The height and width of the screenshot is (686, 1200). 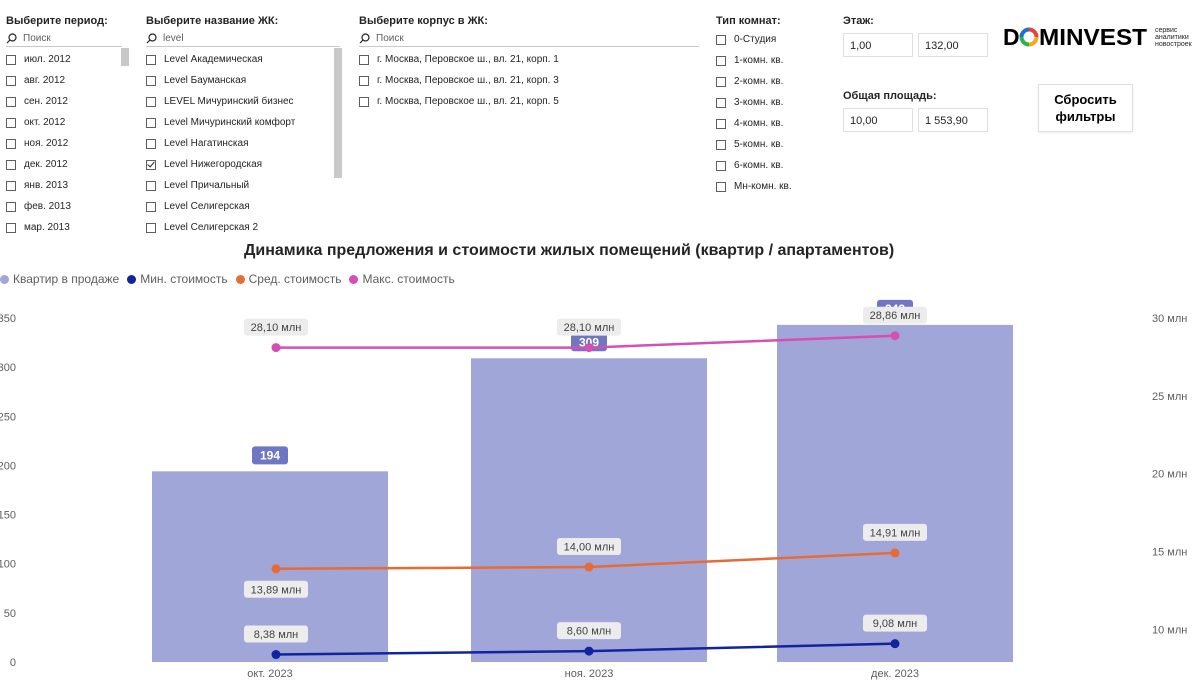 I want to click on line-data-label: 8,38 млн, so click(x=276, y=635).